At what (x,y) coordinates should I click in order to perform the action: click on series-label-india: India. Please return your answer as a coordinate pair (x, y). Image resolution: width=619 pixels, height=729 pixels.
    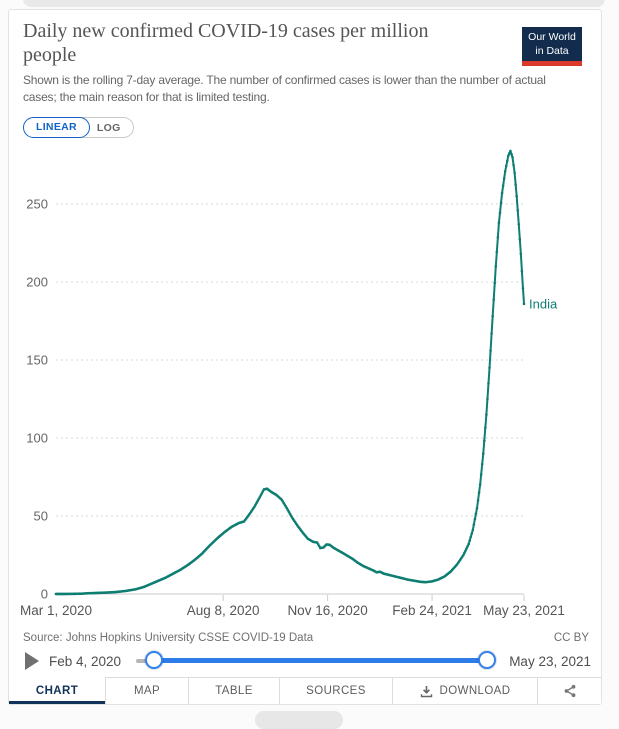
    Looking at the image, I should click on (543, 303).